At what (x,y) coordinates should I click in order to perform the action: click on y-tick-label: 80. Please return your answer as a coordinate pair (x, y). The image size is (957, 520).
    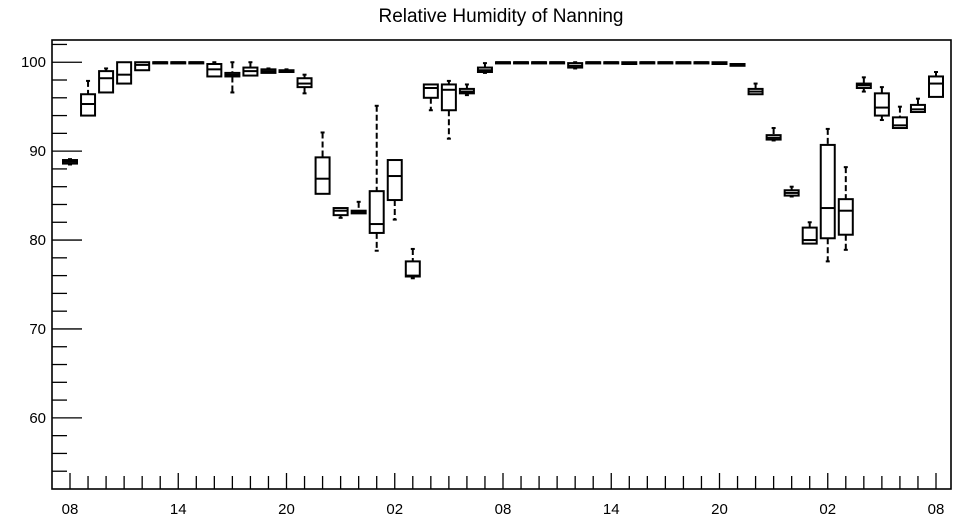
    Looking at the image, I should click on (37, 240).